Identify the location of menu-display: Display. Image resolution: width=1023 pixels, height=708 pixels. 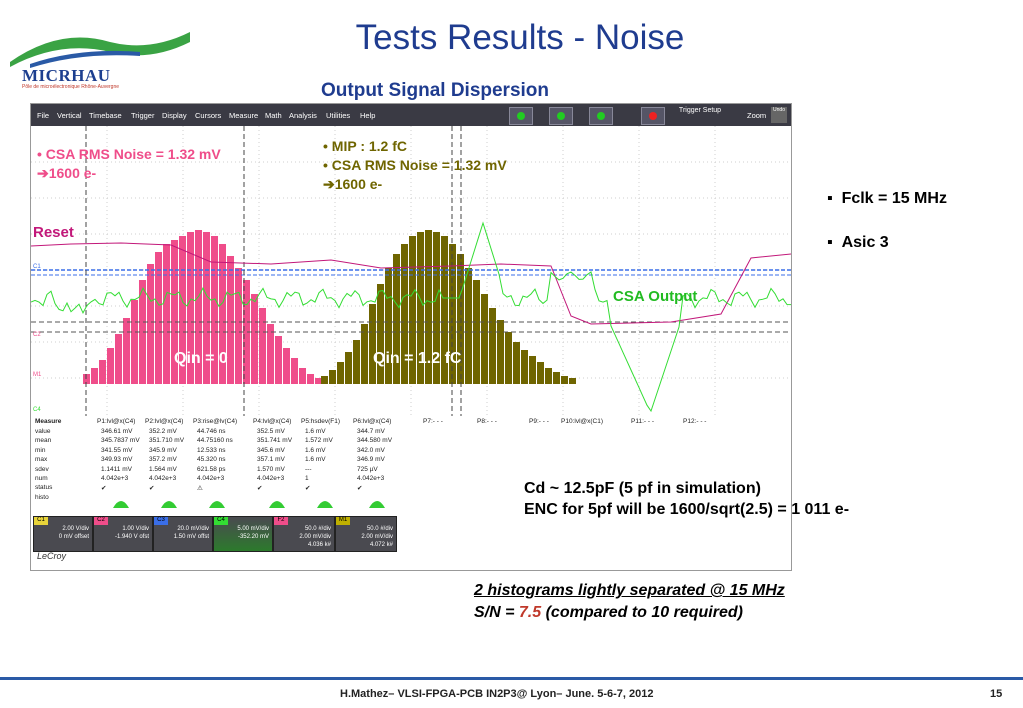
(174, 115).